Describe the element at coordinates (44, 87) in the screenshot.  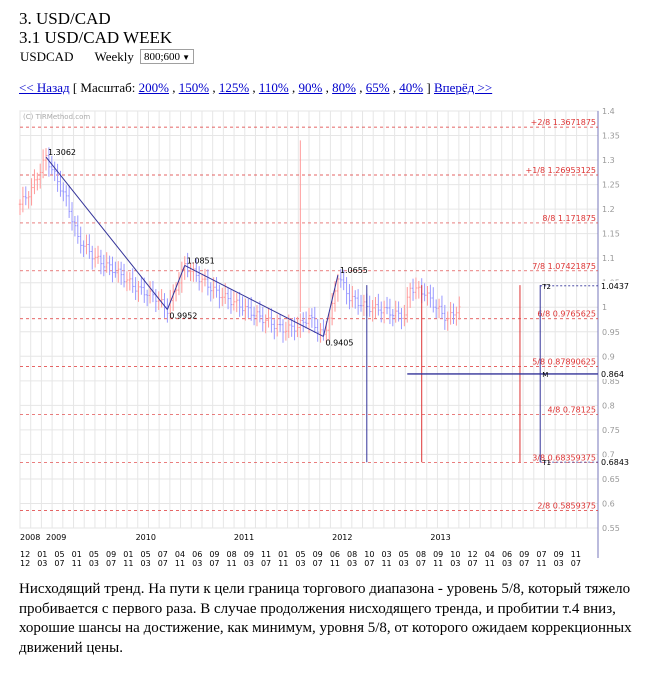
I see `back-link: << Назад` at that location.